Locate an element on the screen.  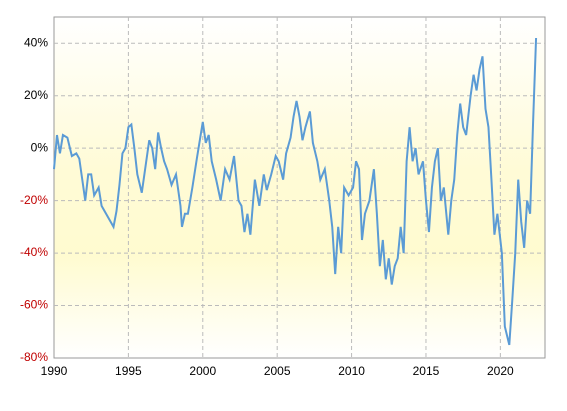
y-tick-label: -40% is located at coordinates (34, 252).